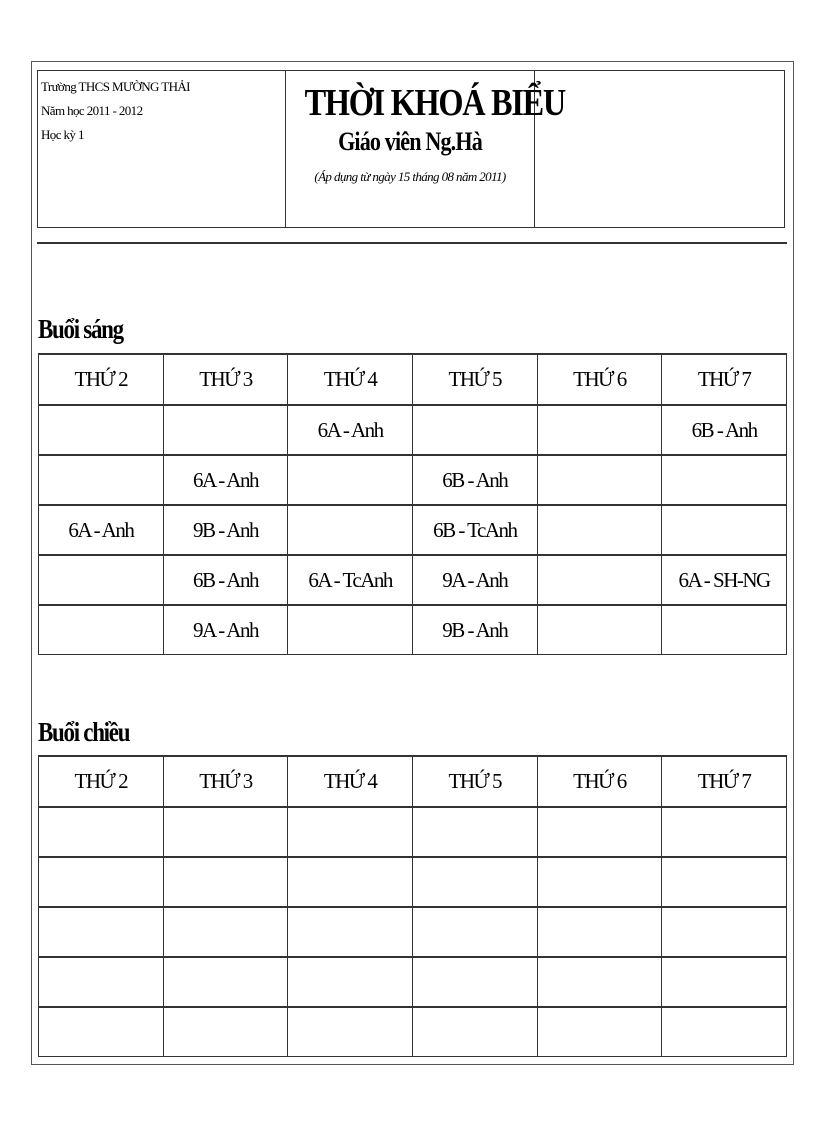 Image resolution: width=816 pixels, height=1123 pixels. I want to click on table-row: 6B - Anh 6A - TcAnh 9A - Anh 6A - SH-NG, so click(412, 580).